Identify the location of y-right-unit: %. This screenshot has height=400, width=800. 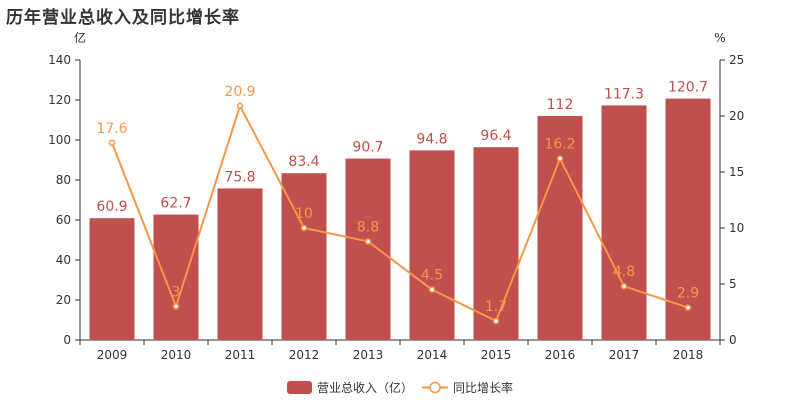
(719, 38).